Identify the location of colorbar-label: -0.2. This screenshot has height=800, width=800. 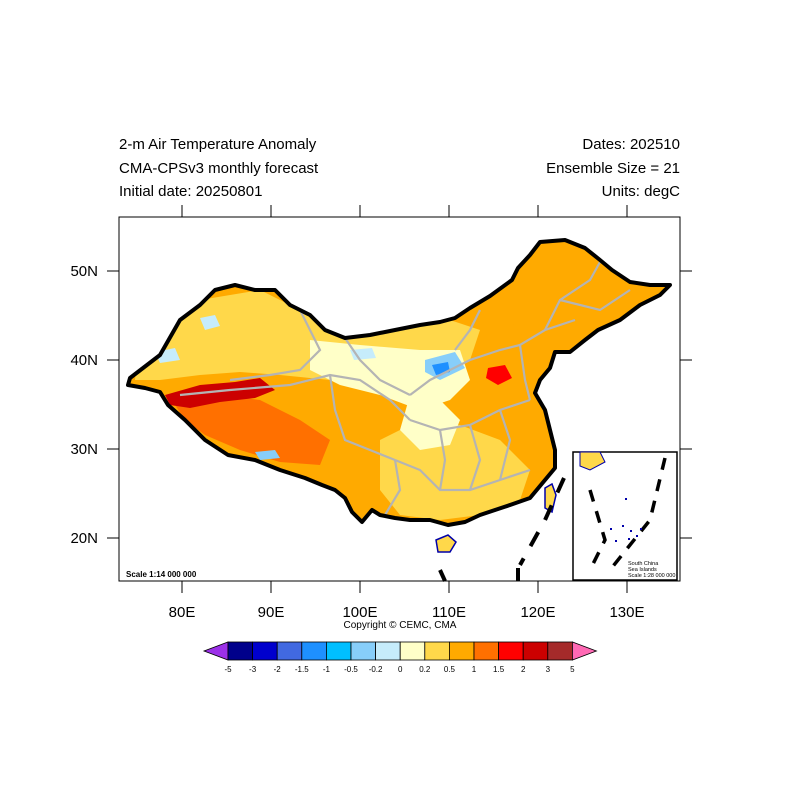
(376, 669).